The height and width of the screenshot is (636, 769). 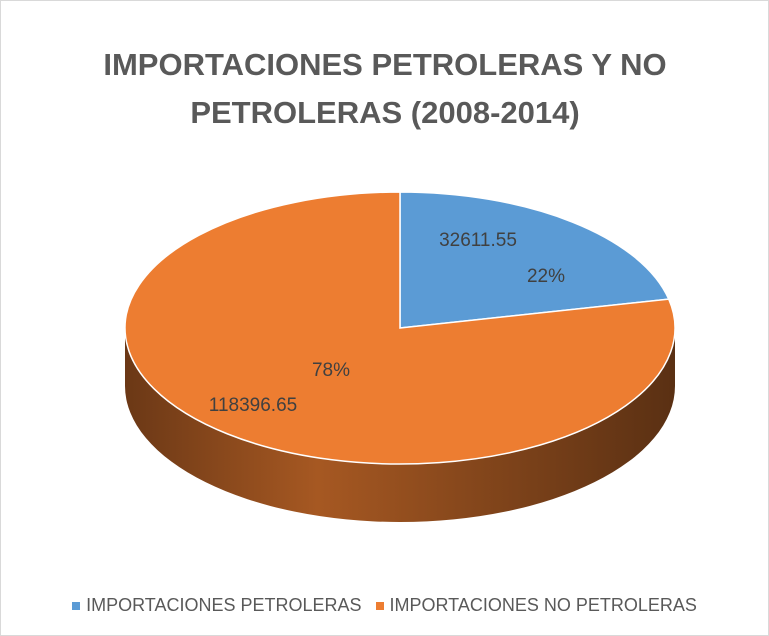 I want to click on legend-item: IMPORTACIONES NO PETROLERAS, so click(x=536, y=605).